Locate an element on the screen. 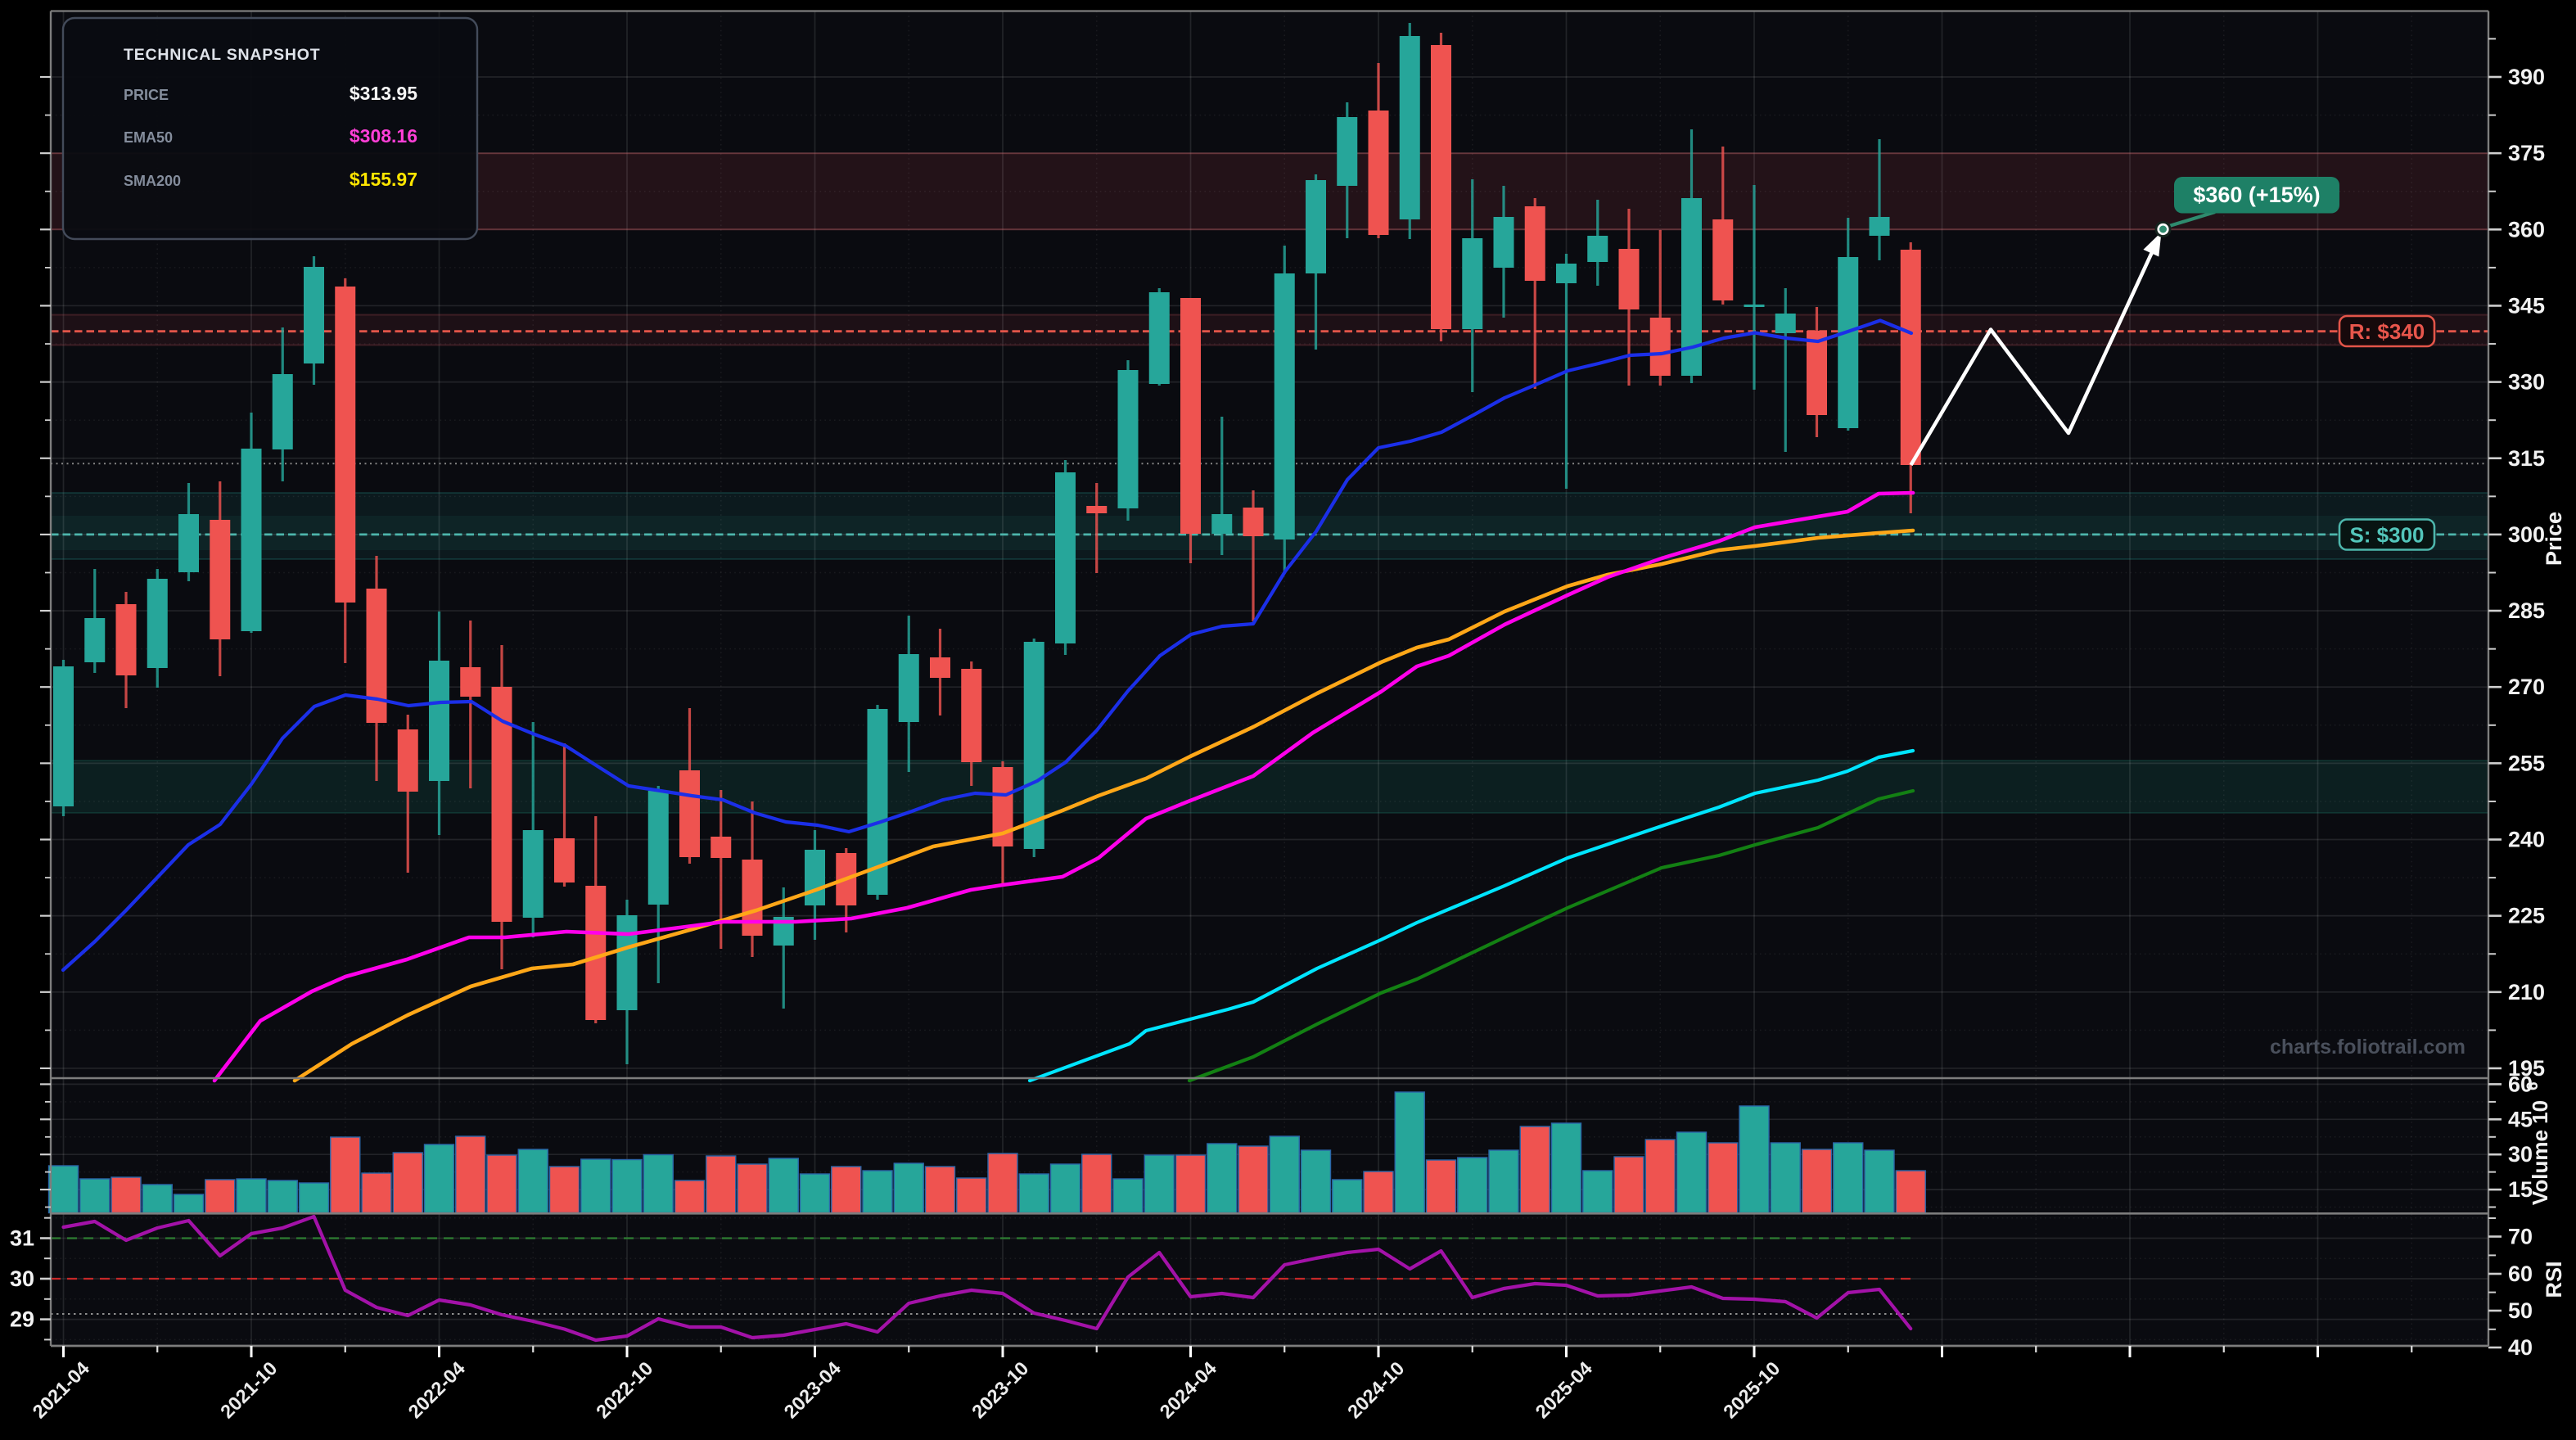 The height and width of the screenshot is (1440, 2576). svg-text: 70 is located at coordinates (2520, 1237).